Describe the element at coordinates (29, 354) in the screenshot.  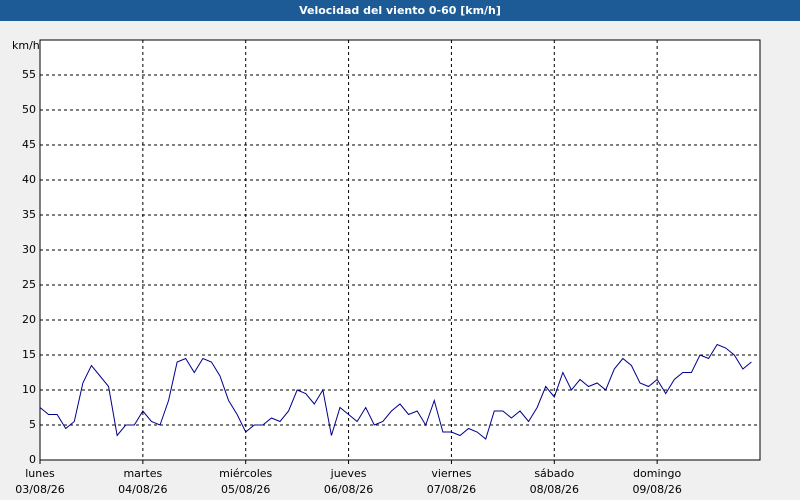
I see `y-tick-label: 15` at that location.